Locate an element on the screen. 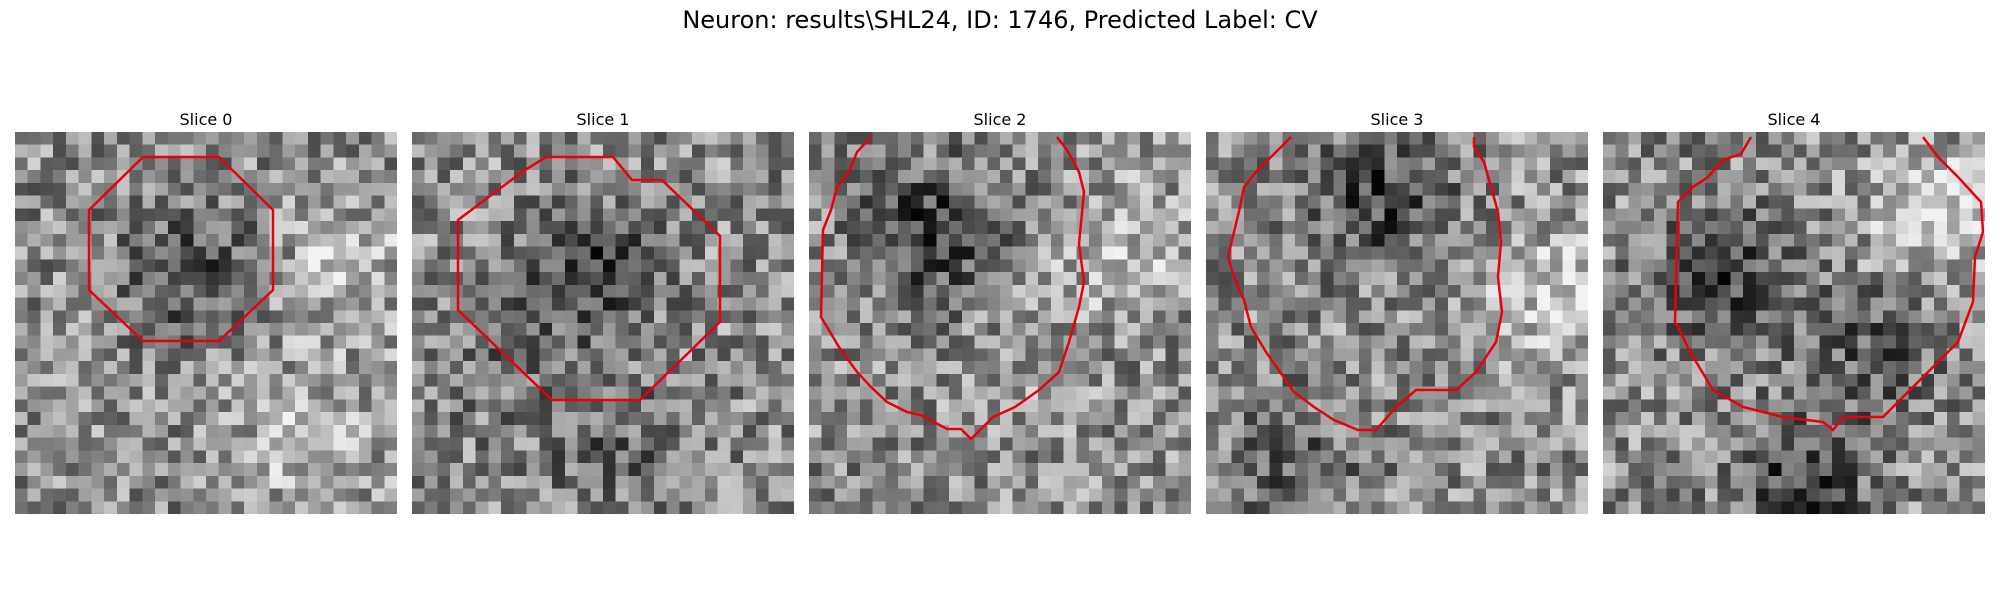 Image resolution: width=2000 pixels, height=600 pixels. slice-panel-1: Slice 1 is located at coordinates (603, 311).